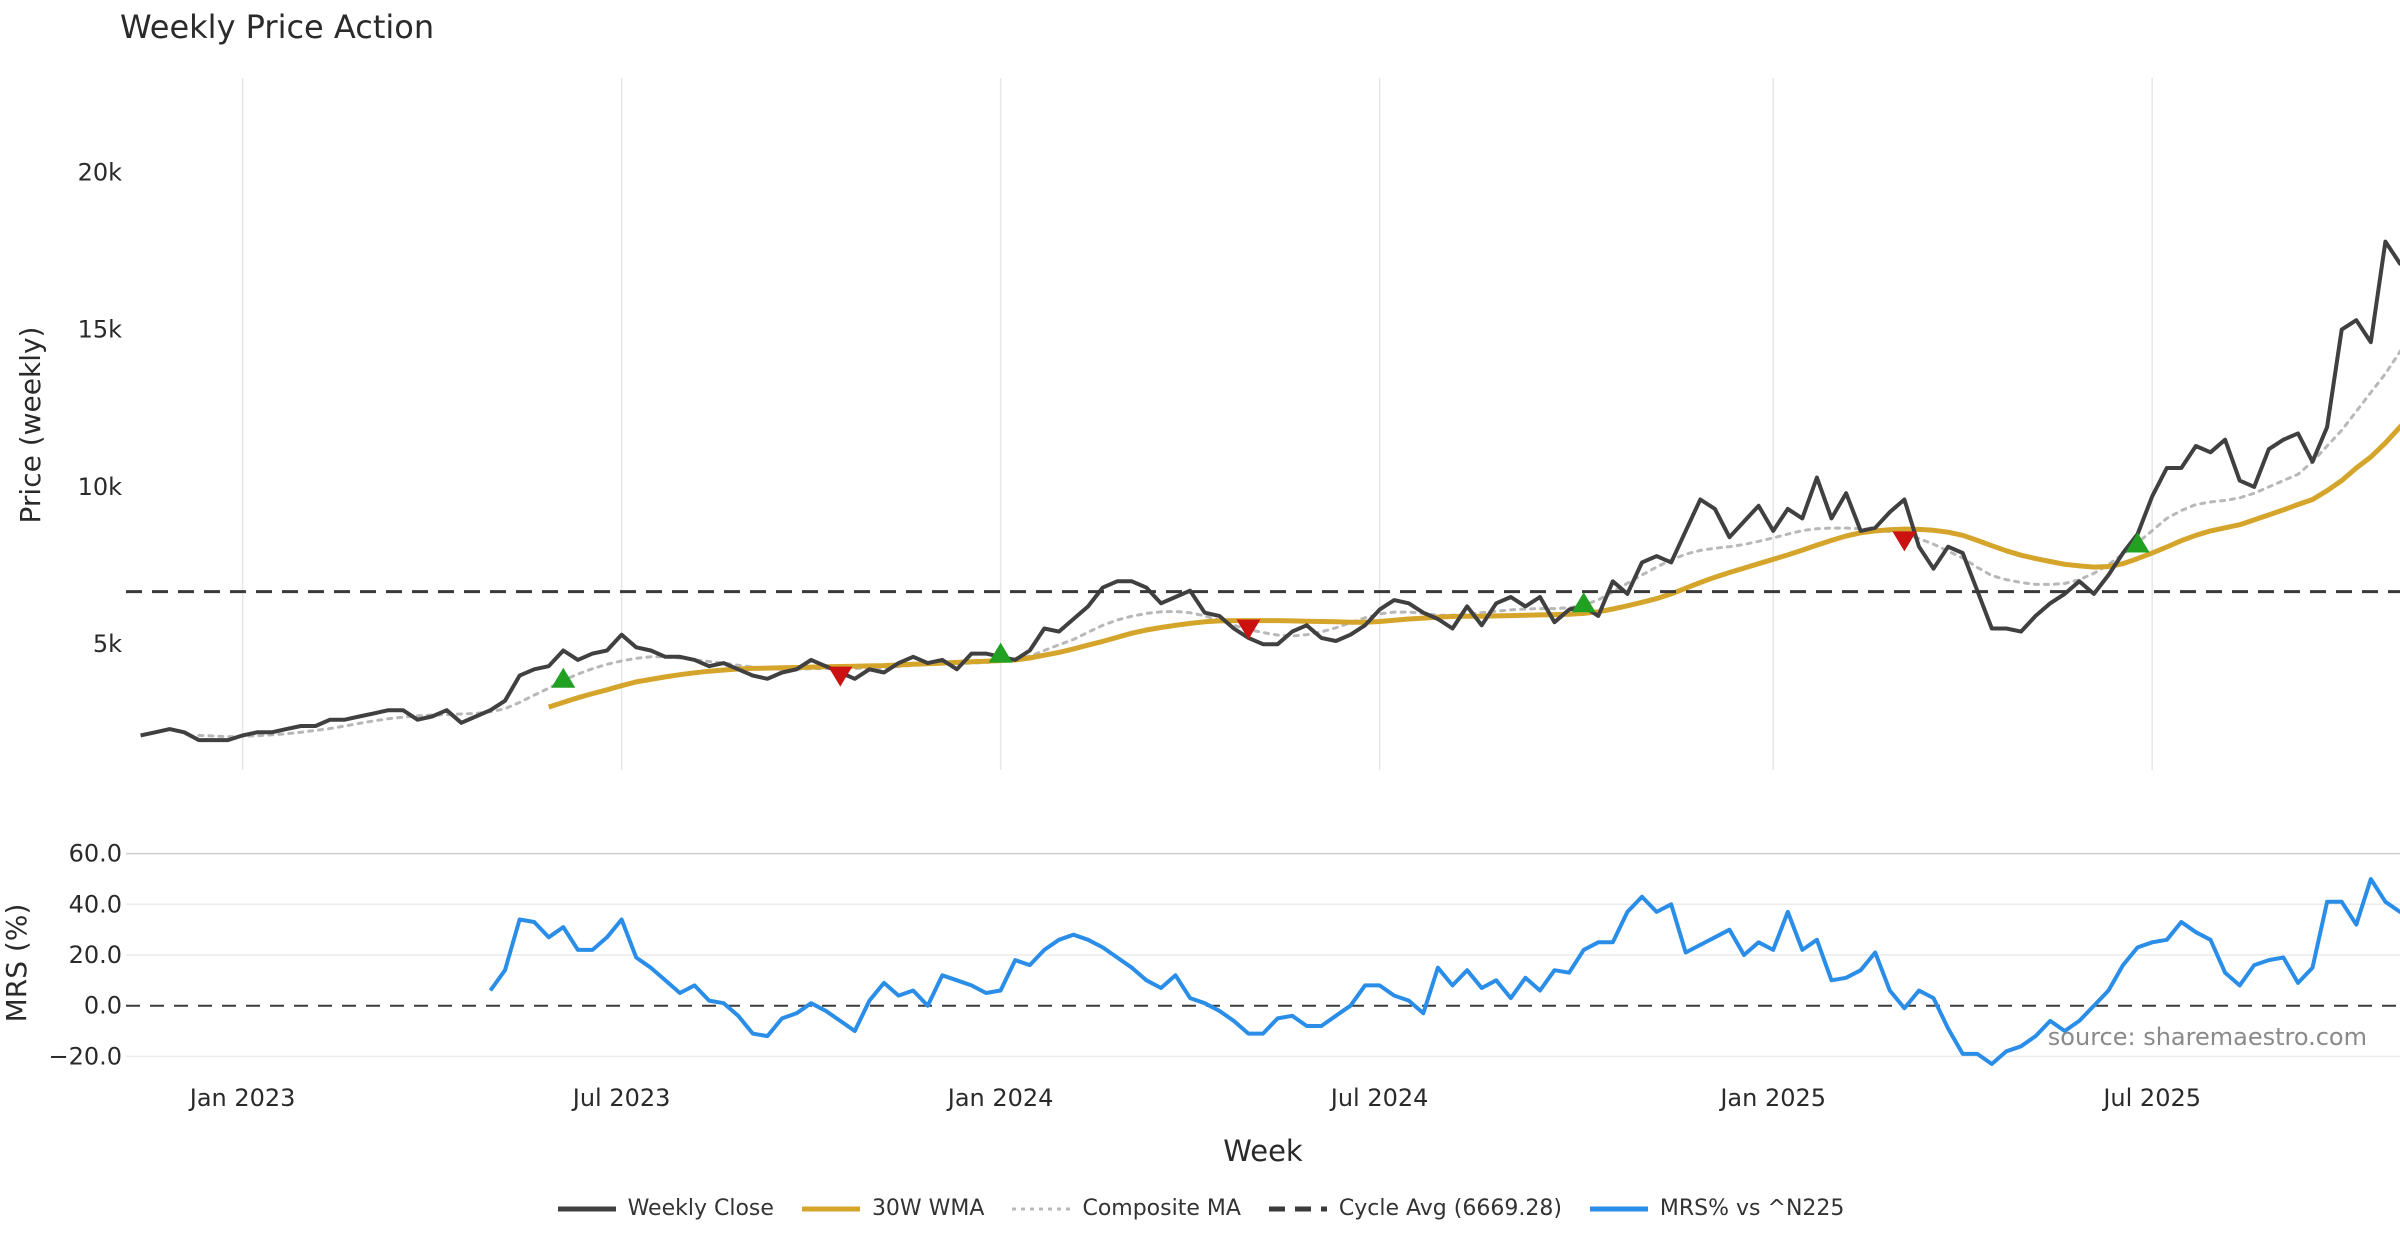  What do you see at coordinates (1752, 1208) in the screenshot?
I see `legend-label: MRS% vs ^N225` at bounding box center [1752, 1208].